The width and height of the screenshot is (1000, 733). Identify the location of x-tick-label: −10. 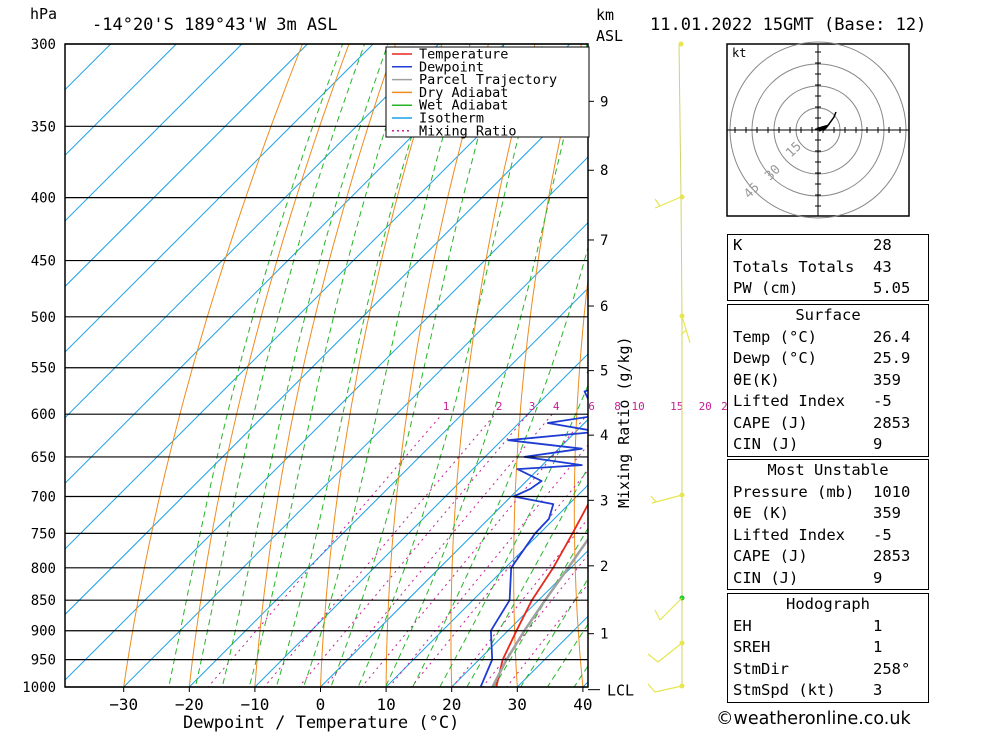
(254, 704).